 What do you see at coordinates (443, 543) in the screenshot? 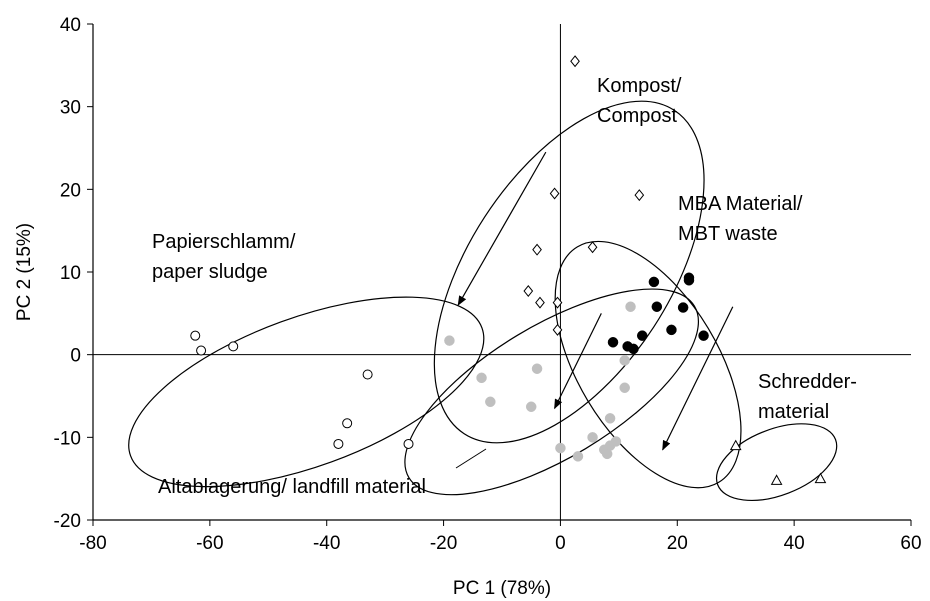
I see `x-tick-label: -20` at bounding box center [443, 543].